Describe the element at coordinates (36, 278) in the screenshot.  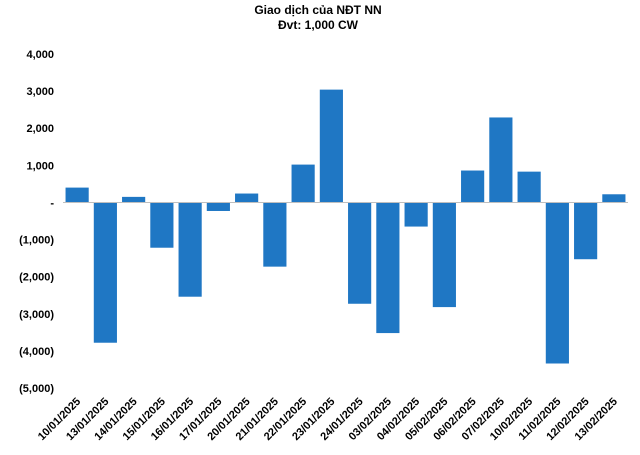
I see `y-tick-label: (2,000)` at that location.